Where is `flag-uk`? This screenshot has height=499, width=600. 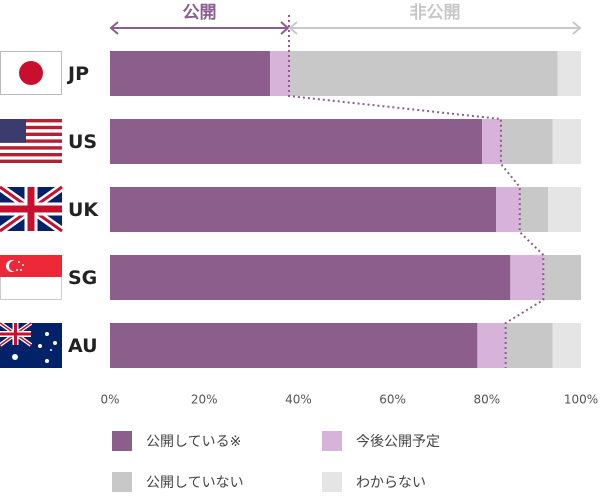 flag-uk is located at coordinates (32, 209).